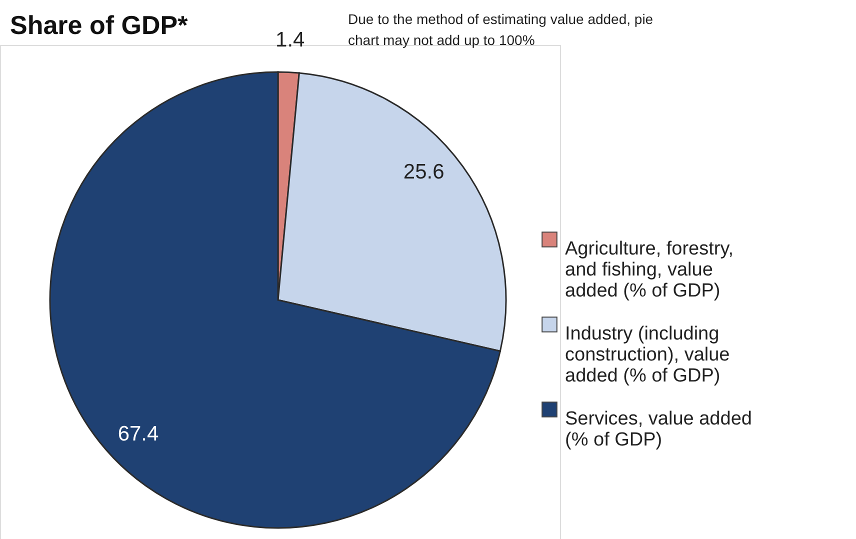  Describe the element at coordinates (649, 270) in the screenshot. I see `legend-label: Agriculture, forestry, and fishing, value added (% of GDP)` at that location.